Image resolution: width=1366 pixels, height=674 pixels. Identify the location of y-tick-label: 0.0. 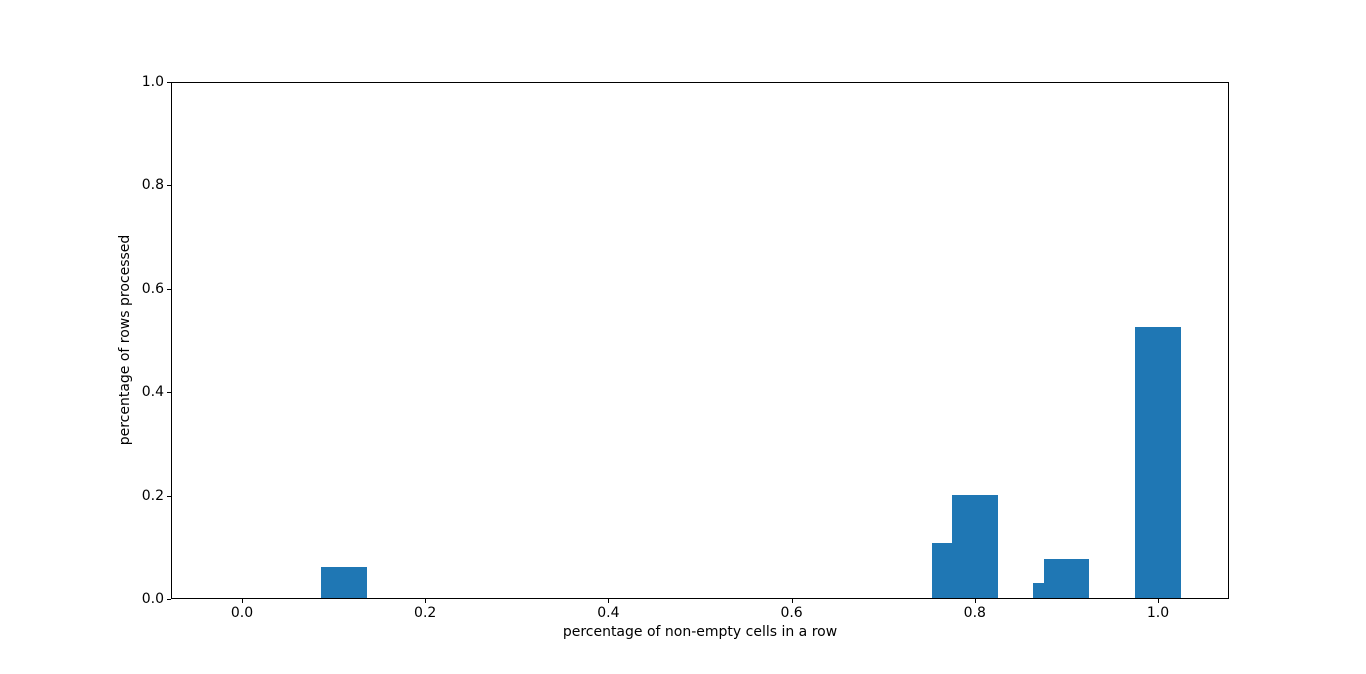
(152, 599).